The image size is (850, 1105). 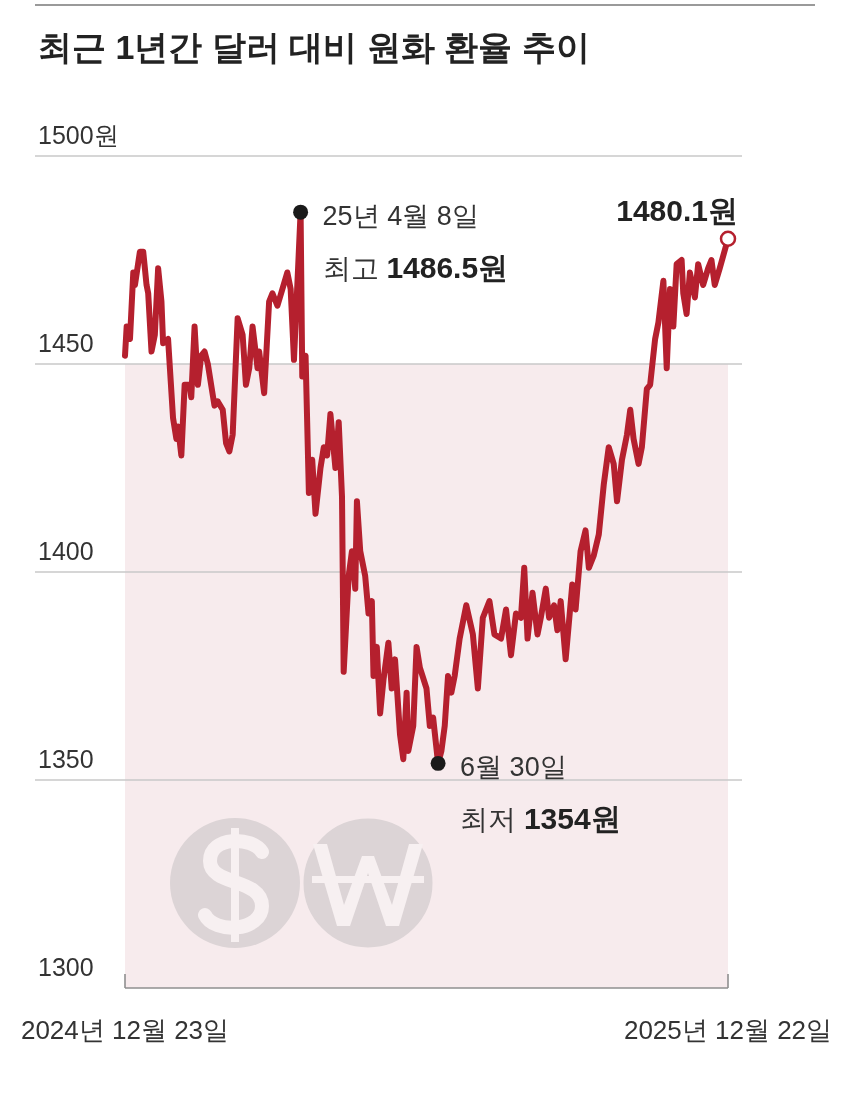 What do you see at coordinates (66, 759) in the screenshot?
I see `y-tick-label: 1350` at bounding box center [66, 759].